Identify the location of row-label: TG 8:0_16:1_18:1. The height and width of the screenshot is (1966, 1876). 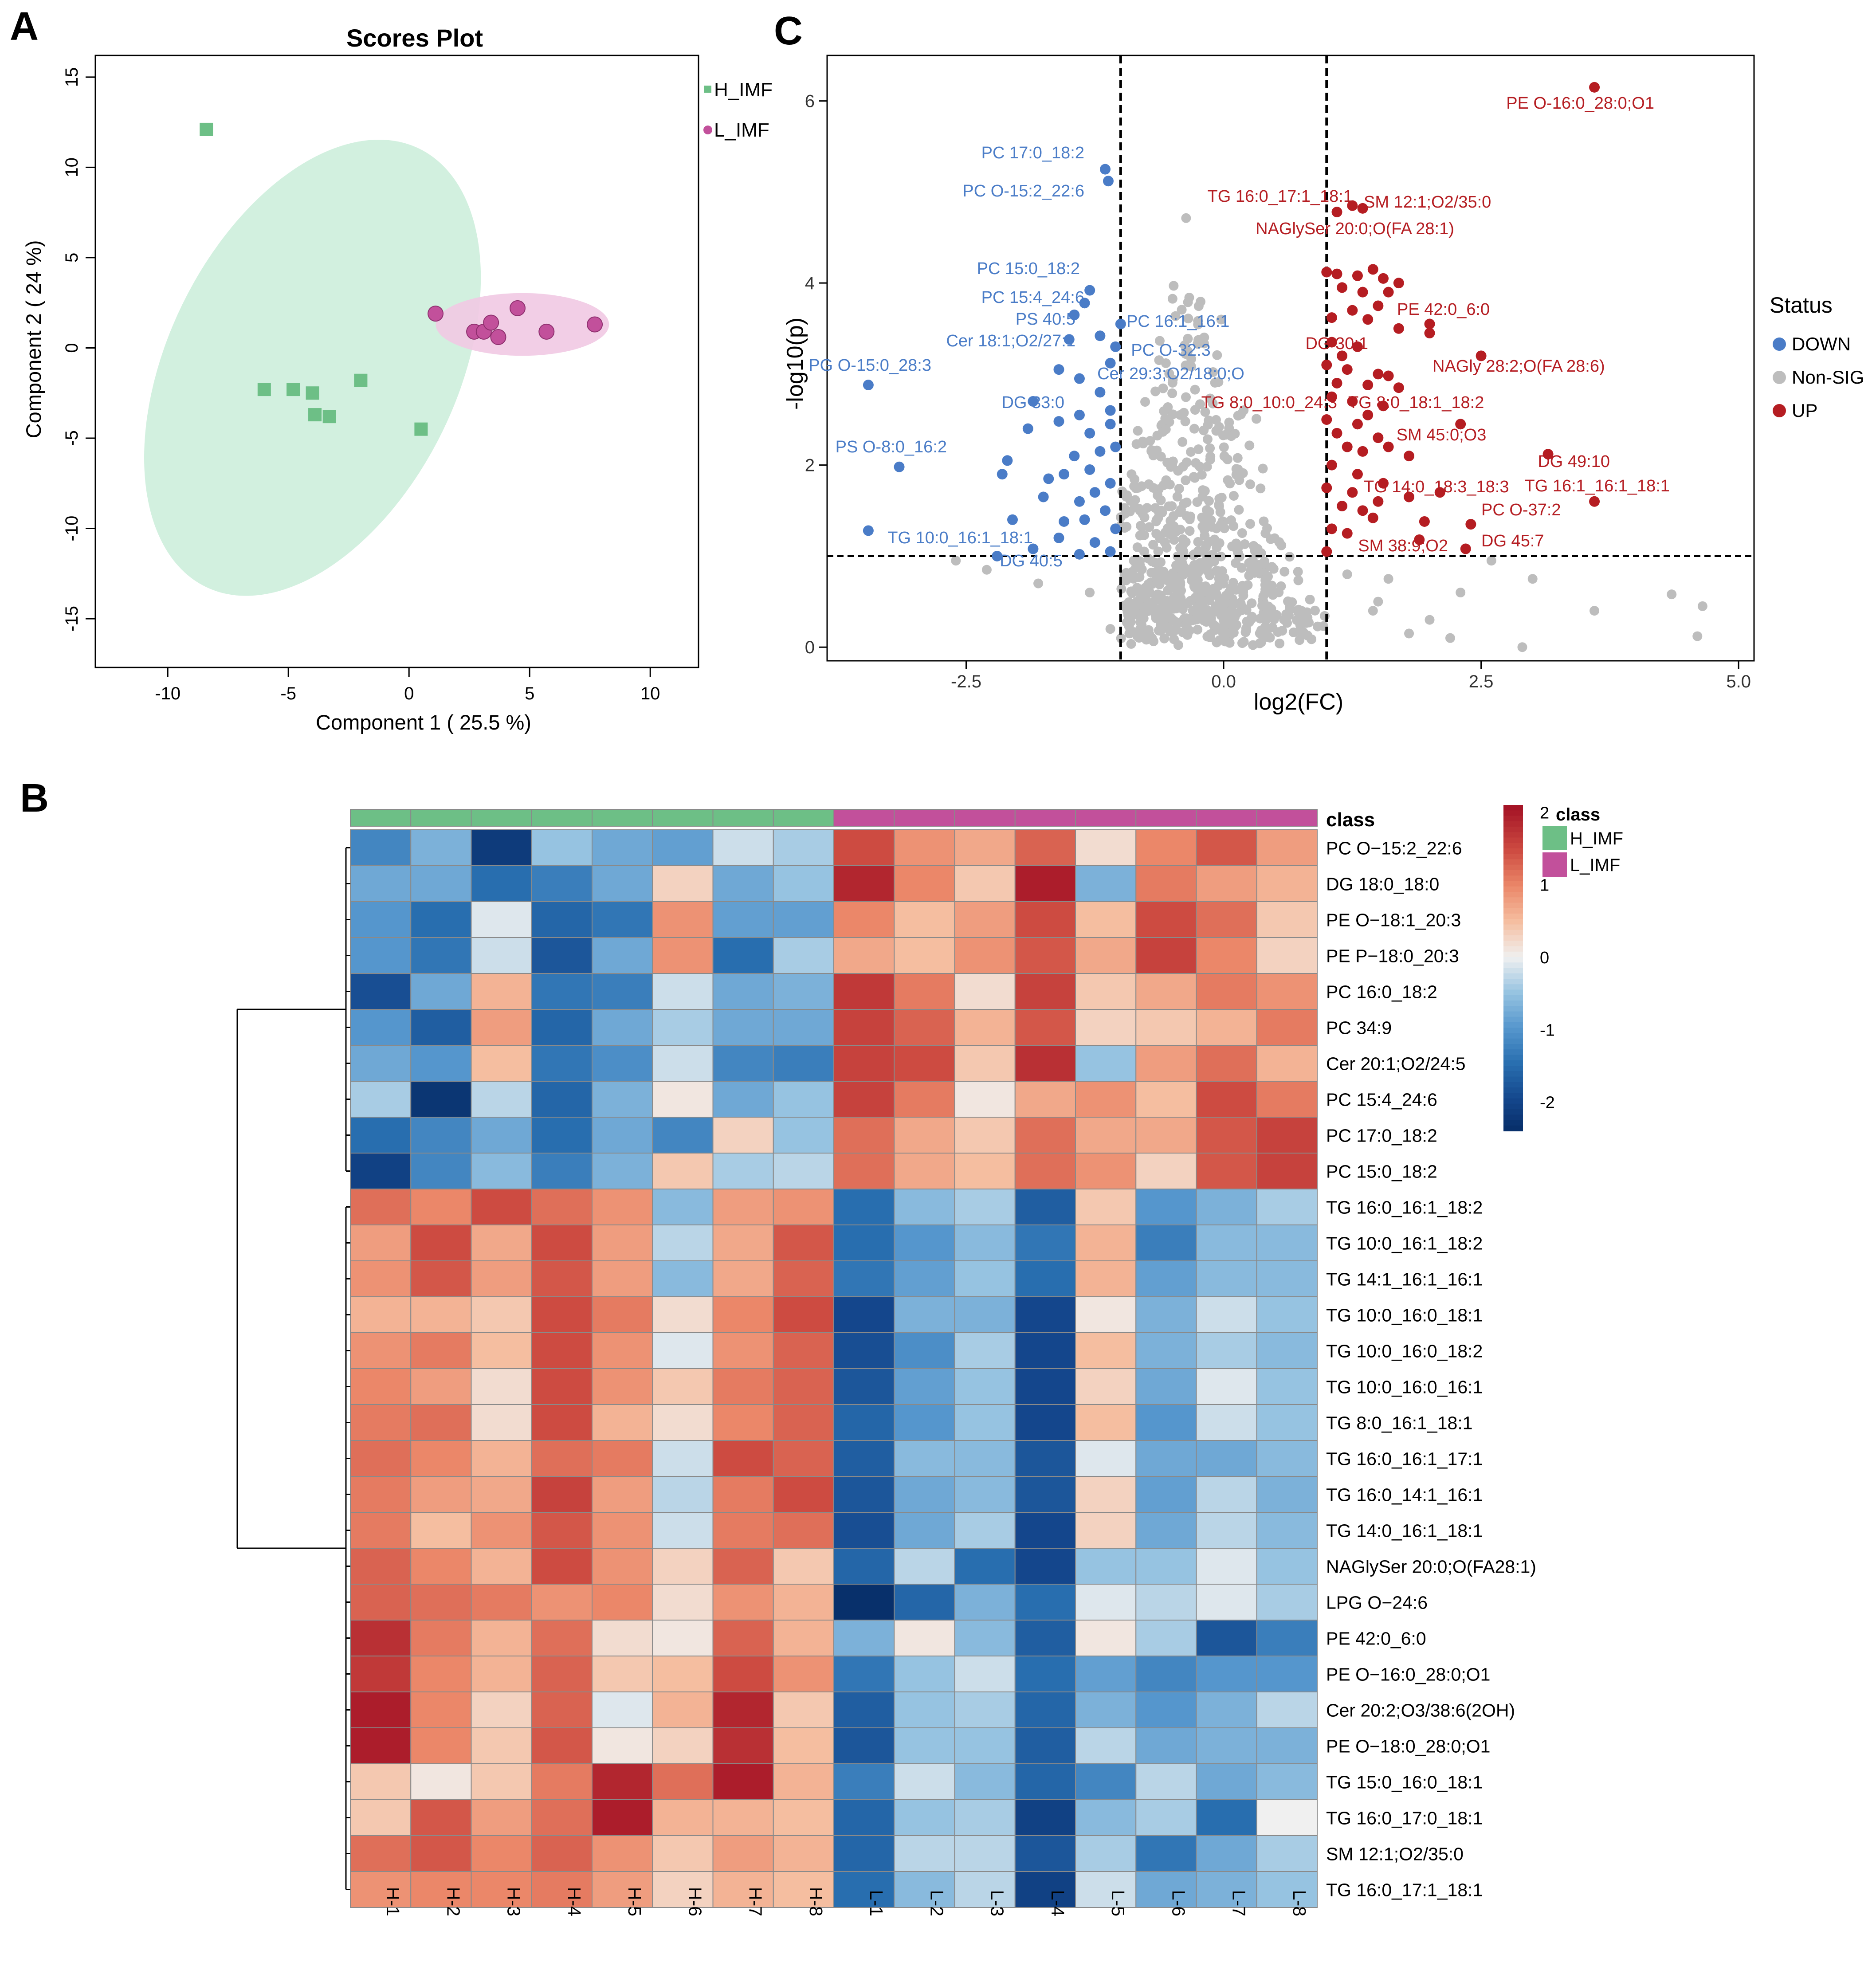
(1399, 1423).